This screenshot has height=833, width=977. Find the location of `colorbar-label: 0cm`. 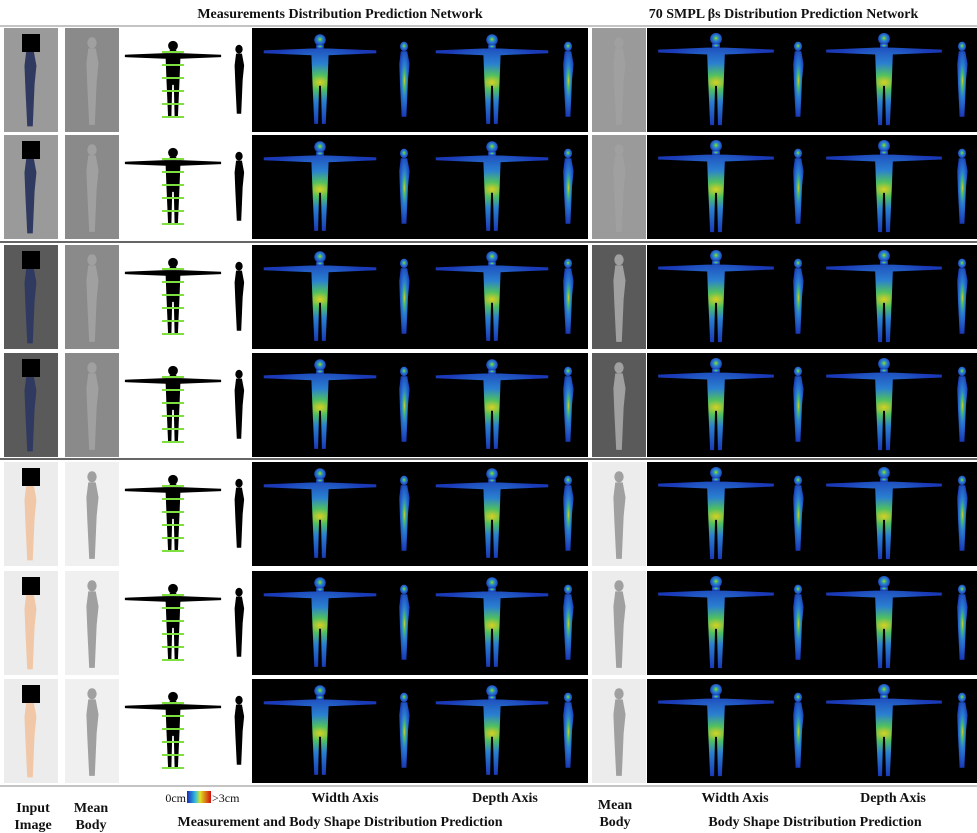

colorbar-label: 0cm is located at coordinates (175, 798).